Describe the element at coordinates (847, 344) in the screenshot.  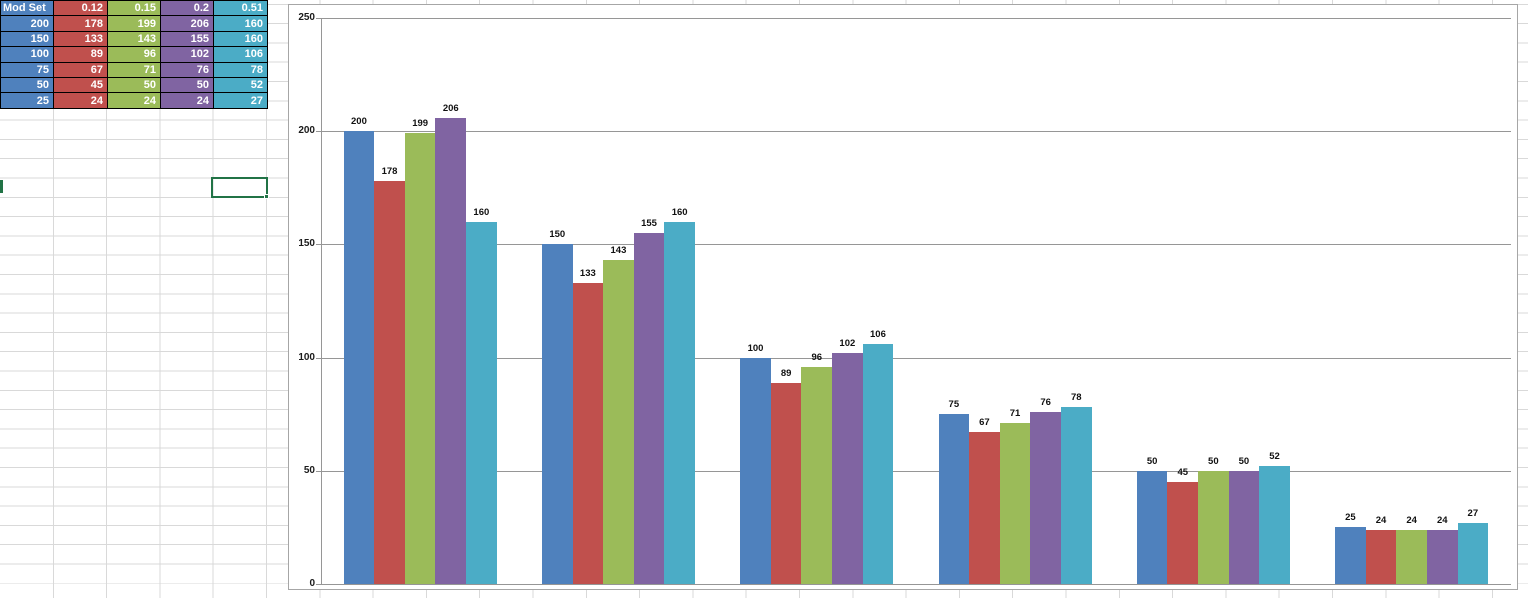
I see `bar-data-label: 102` at that location.